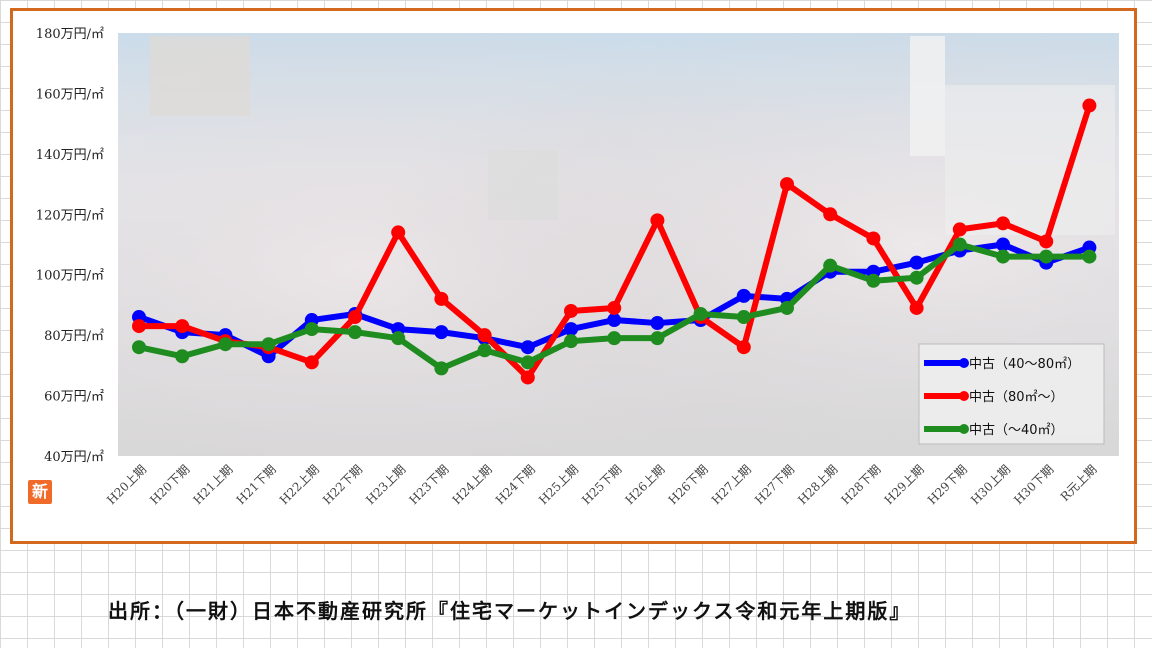 Image resolution: width=1152 pixels, height=648 pixels. Describe the element at coordinates (774, 484) in the screenshot. I see `x-tick-label: H27下期` at that location.